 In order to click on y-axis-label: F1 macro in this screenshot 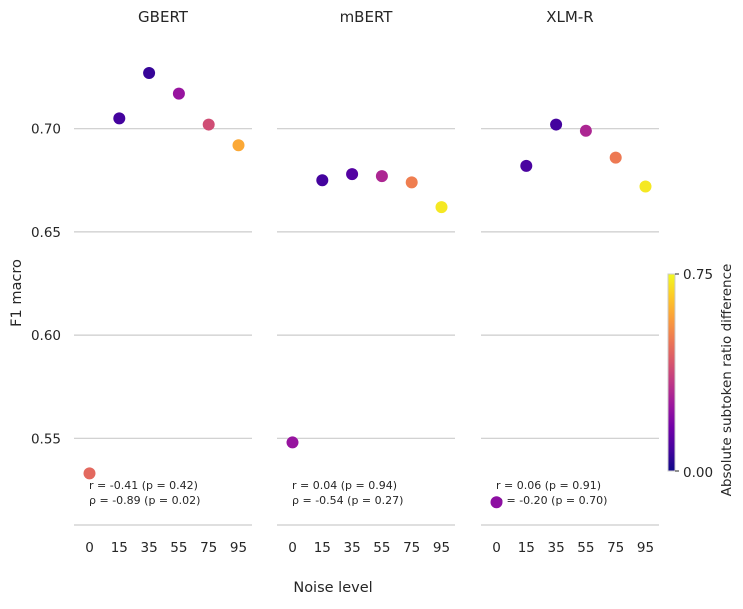, I will do `click(17, 293)`.